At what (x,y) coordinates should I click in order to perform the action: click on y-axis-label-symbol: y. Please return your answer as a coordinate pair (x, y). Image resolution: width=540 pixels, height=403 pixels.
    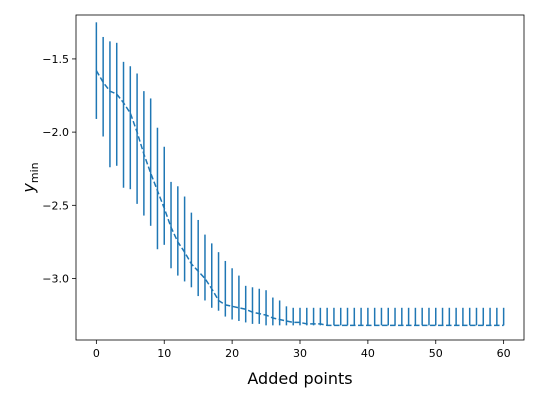
    Looking at the image, I should click on (28, 188).